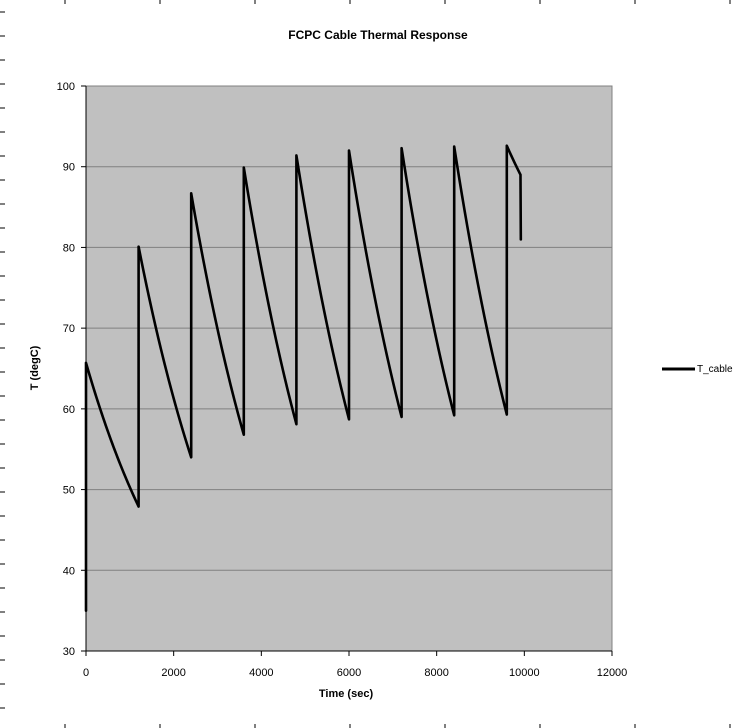 This screenshot has height=728, width=751. I want to click on x-tick-label: 10000, so click(524, 673).